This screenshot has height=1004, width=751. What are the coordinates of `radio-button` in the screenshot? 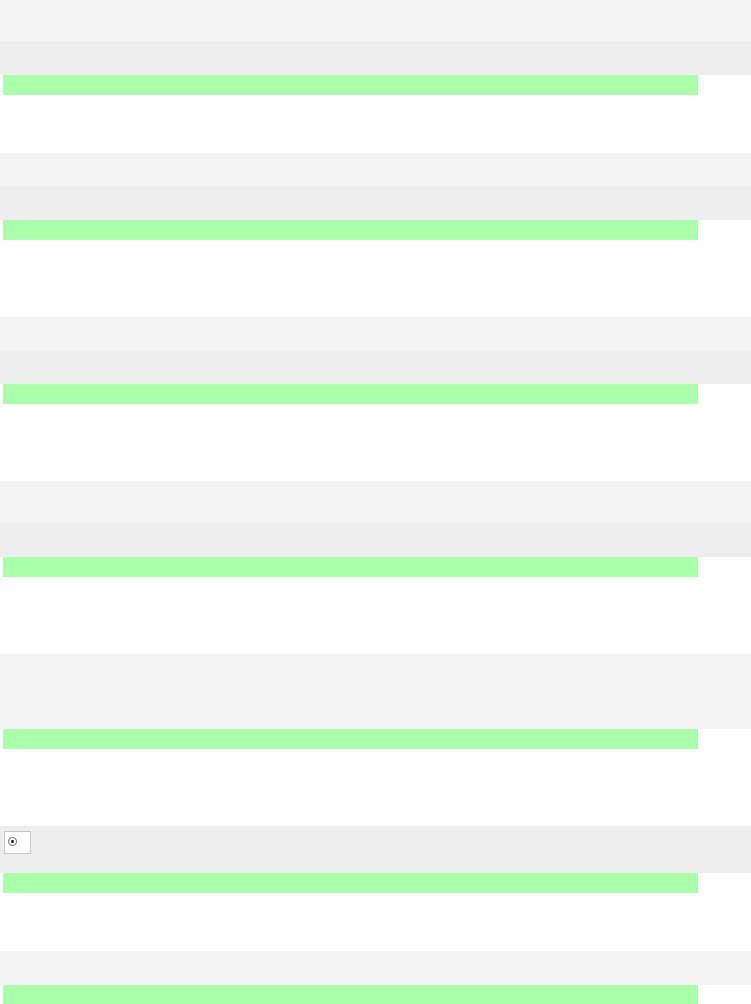 It's located at (12, 841).